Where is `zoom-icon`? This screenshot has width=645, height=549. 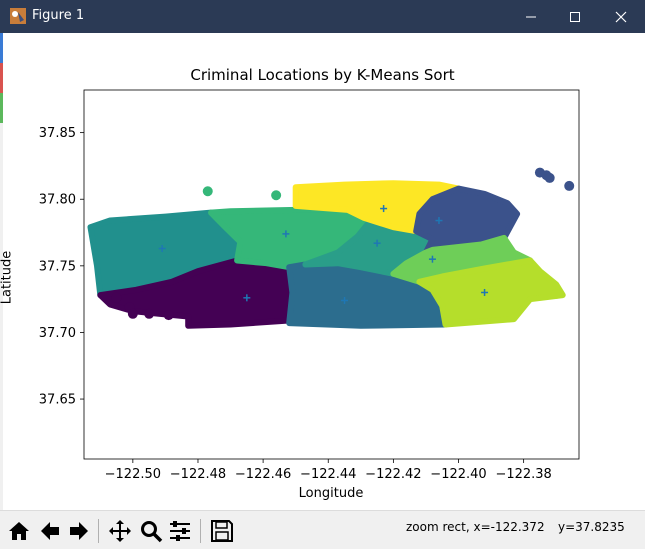
zoom-icon is located at coordinates (152, 532).